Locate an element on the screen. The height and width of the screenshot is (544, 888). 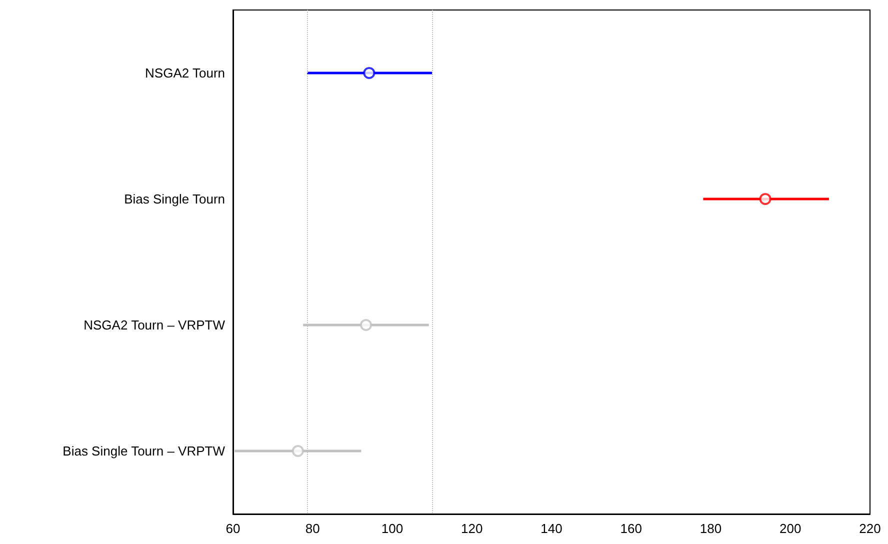
x-tick-label: 200 is located at coordinates (791, 528).